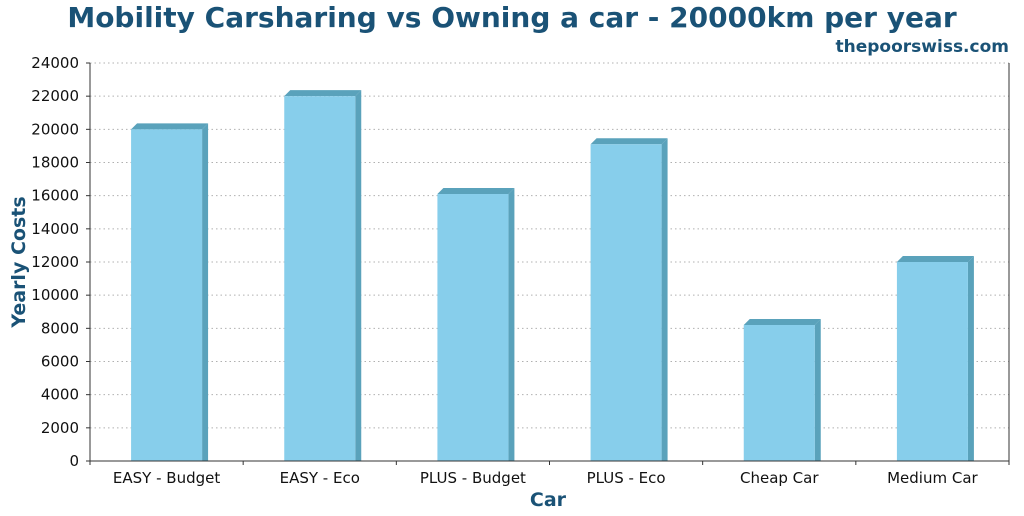  I want to click on y-tick-label: 16000, so click(55, 196).